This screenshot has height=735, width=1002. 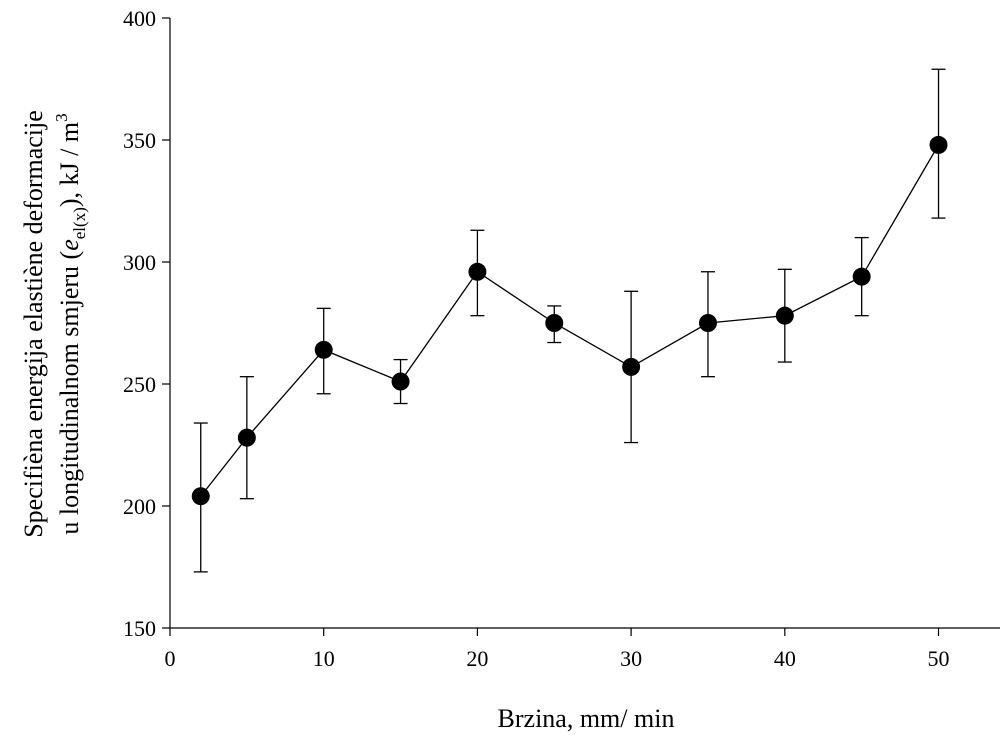 I want to click on x-tick-label: 0, so click(x=170, y=658).